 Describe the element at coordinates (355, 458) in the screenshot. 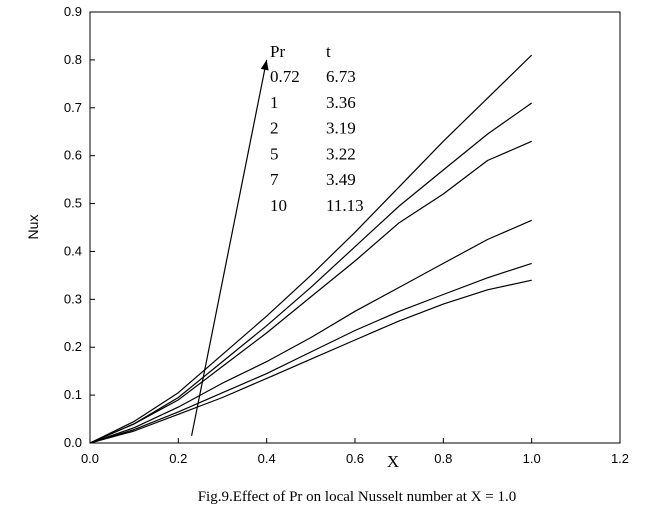

I see `x-tick-label: 0.6` at that location.